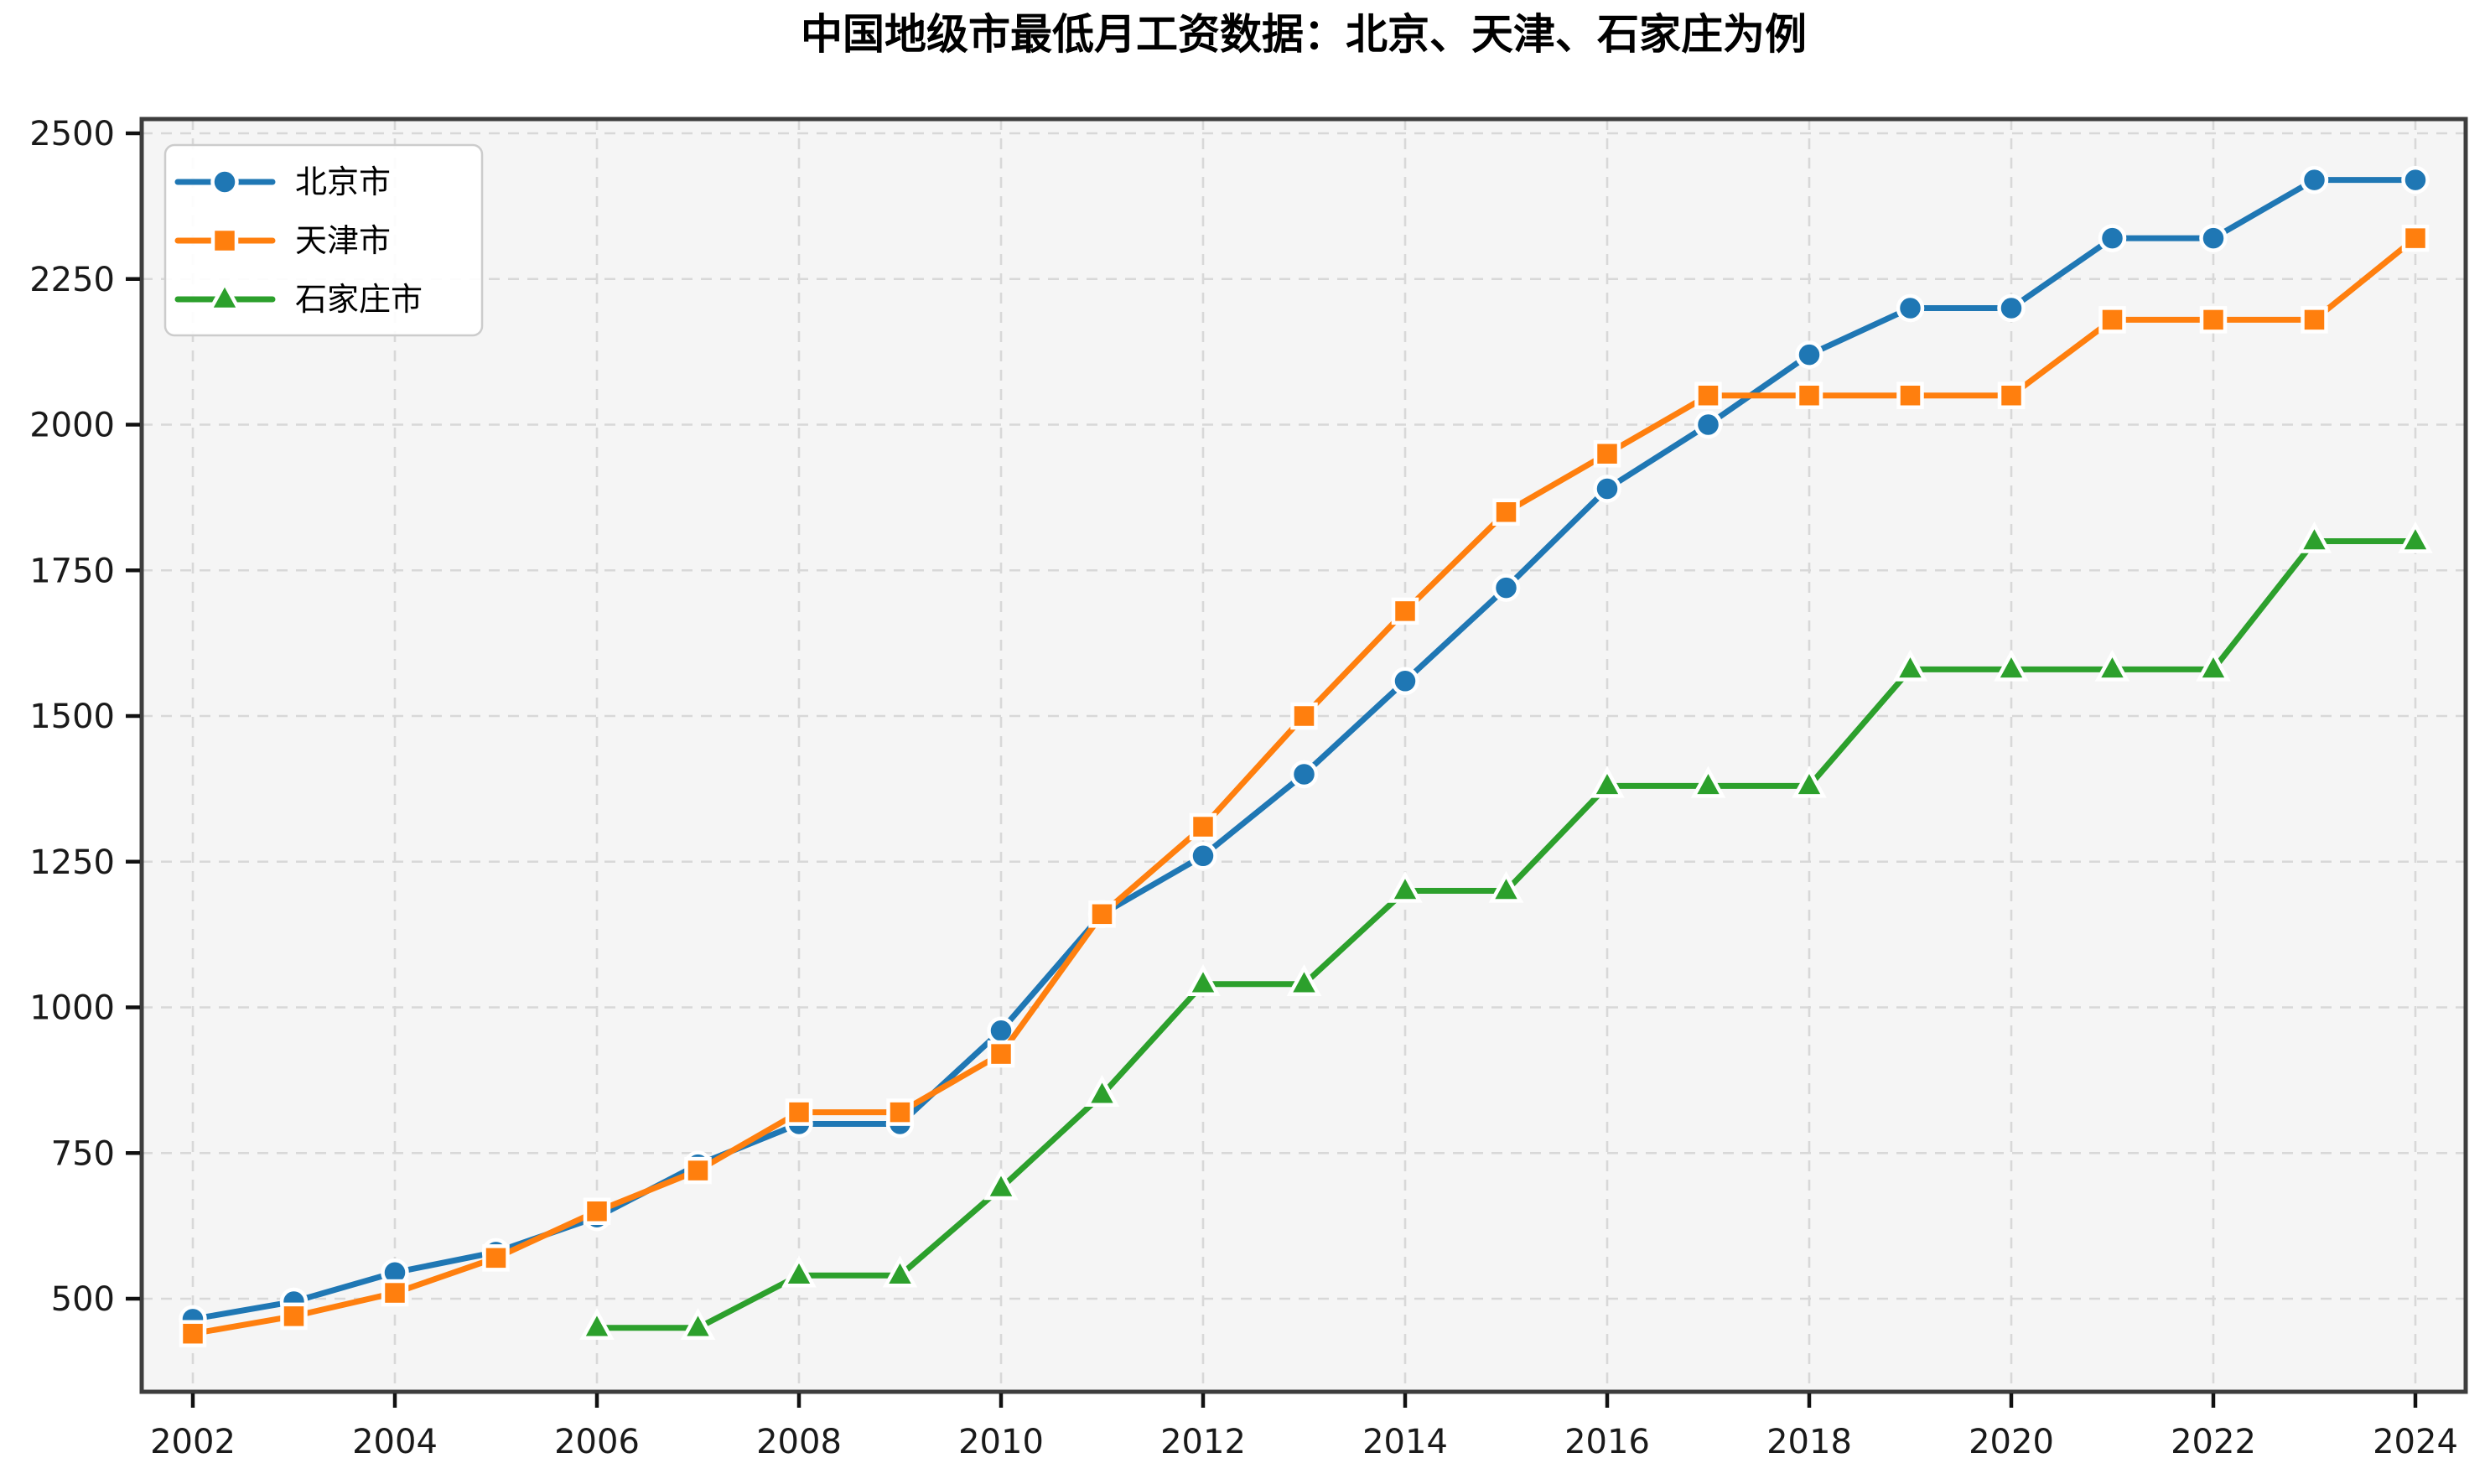  What do you see at coordinates (72, 862) in the screenshot?
I see `y-tick-label: 1250` at bounding box center [72, 862].